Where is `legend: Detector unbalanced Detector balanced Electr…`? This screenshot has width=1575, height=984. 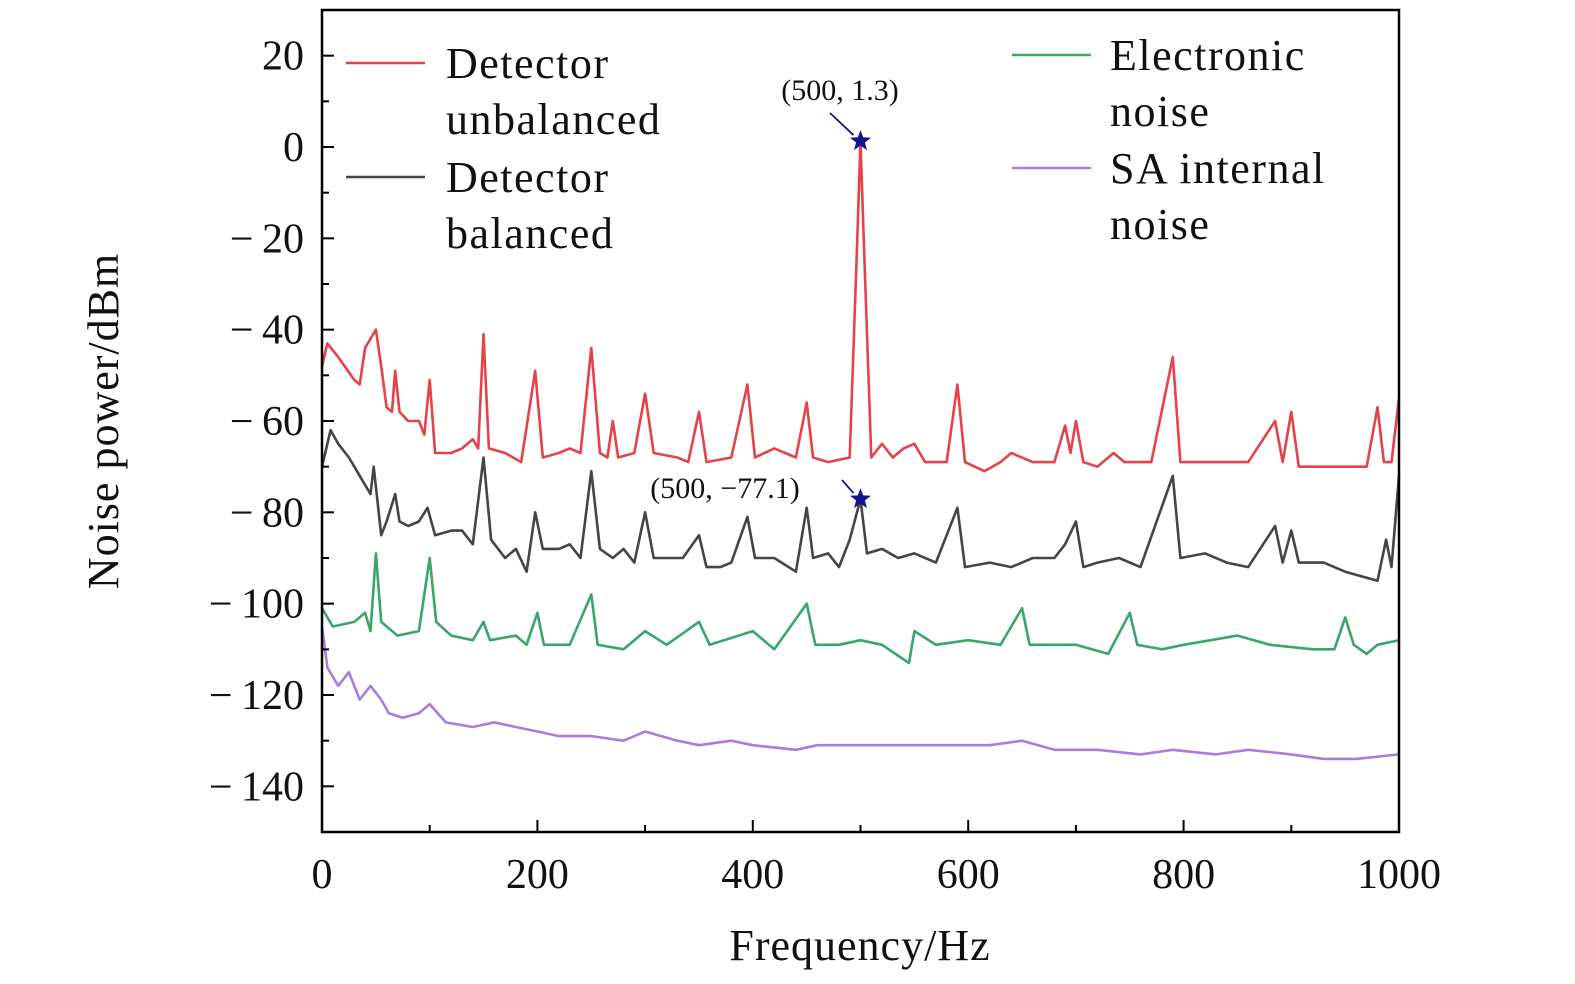
legend: Detector unbalanced Detector balanced Electr… is located at coordinates (836, 144).